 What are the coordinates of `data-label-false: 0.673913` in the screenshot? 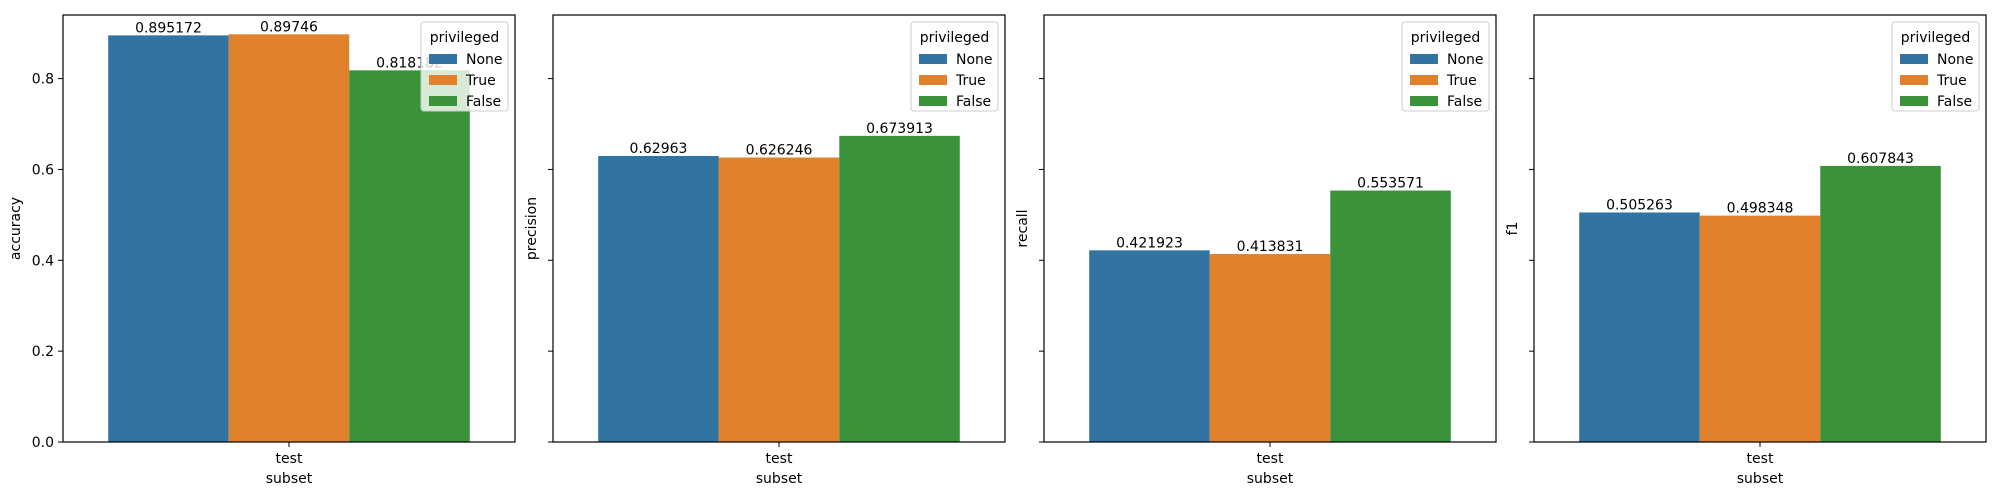 It's located at (899, 129).